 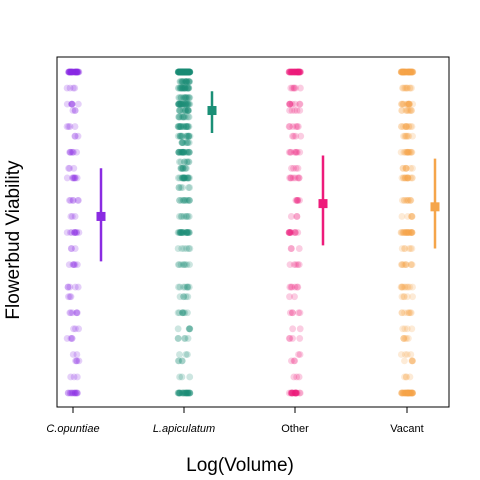 What do you see at coordinates (72, 429) in the screenshot?
I see `x-tick-label: C.opuntiae` at bounding box center [72, 429].